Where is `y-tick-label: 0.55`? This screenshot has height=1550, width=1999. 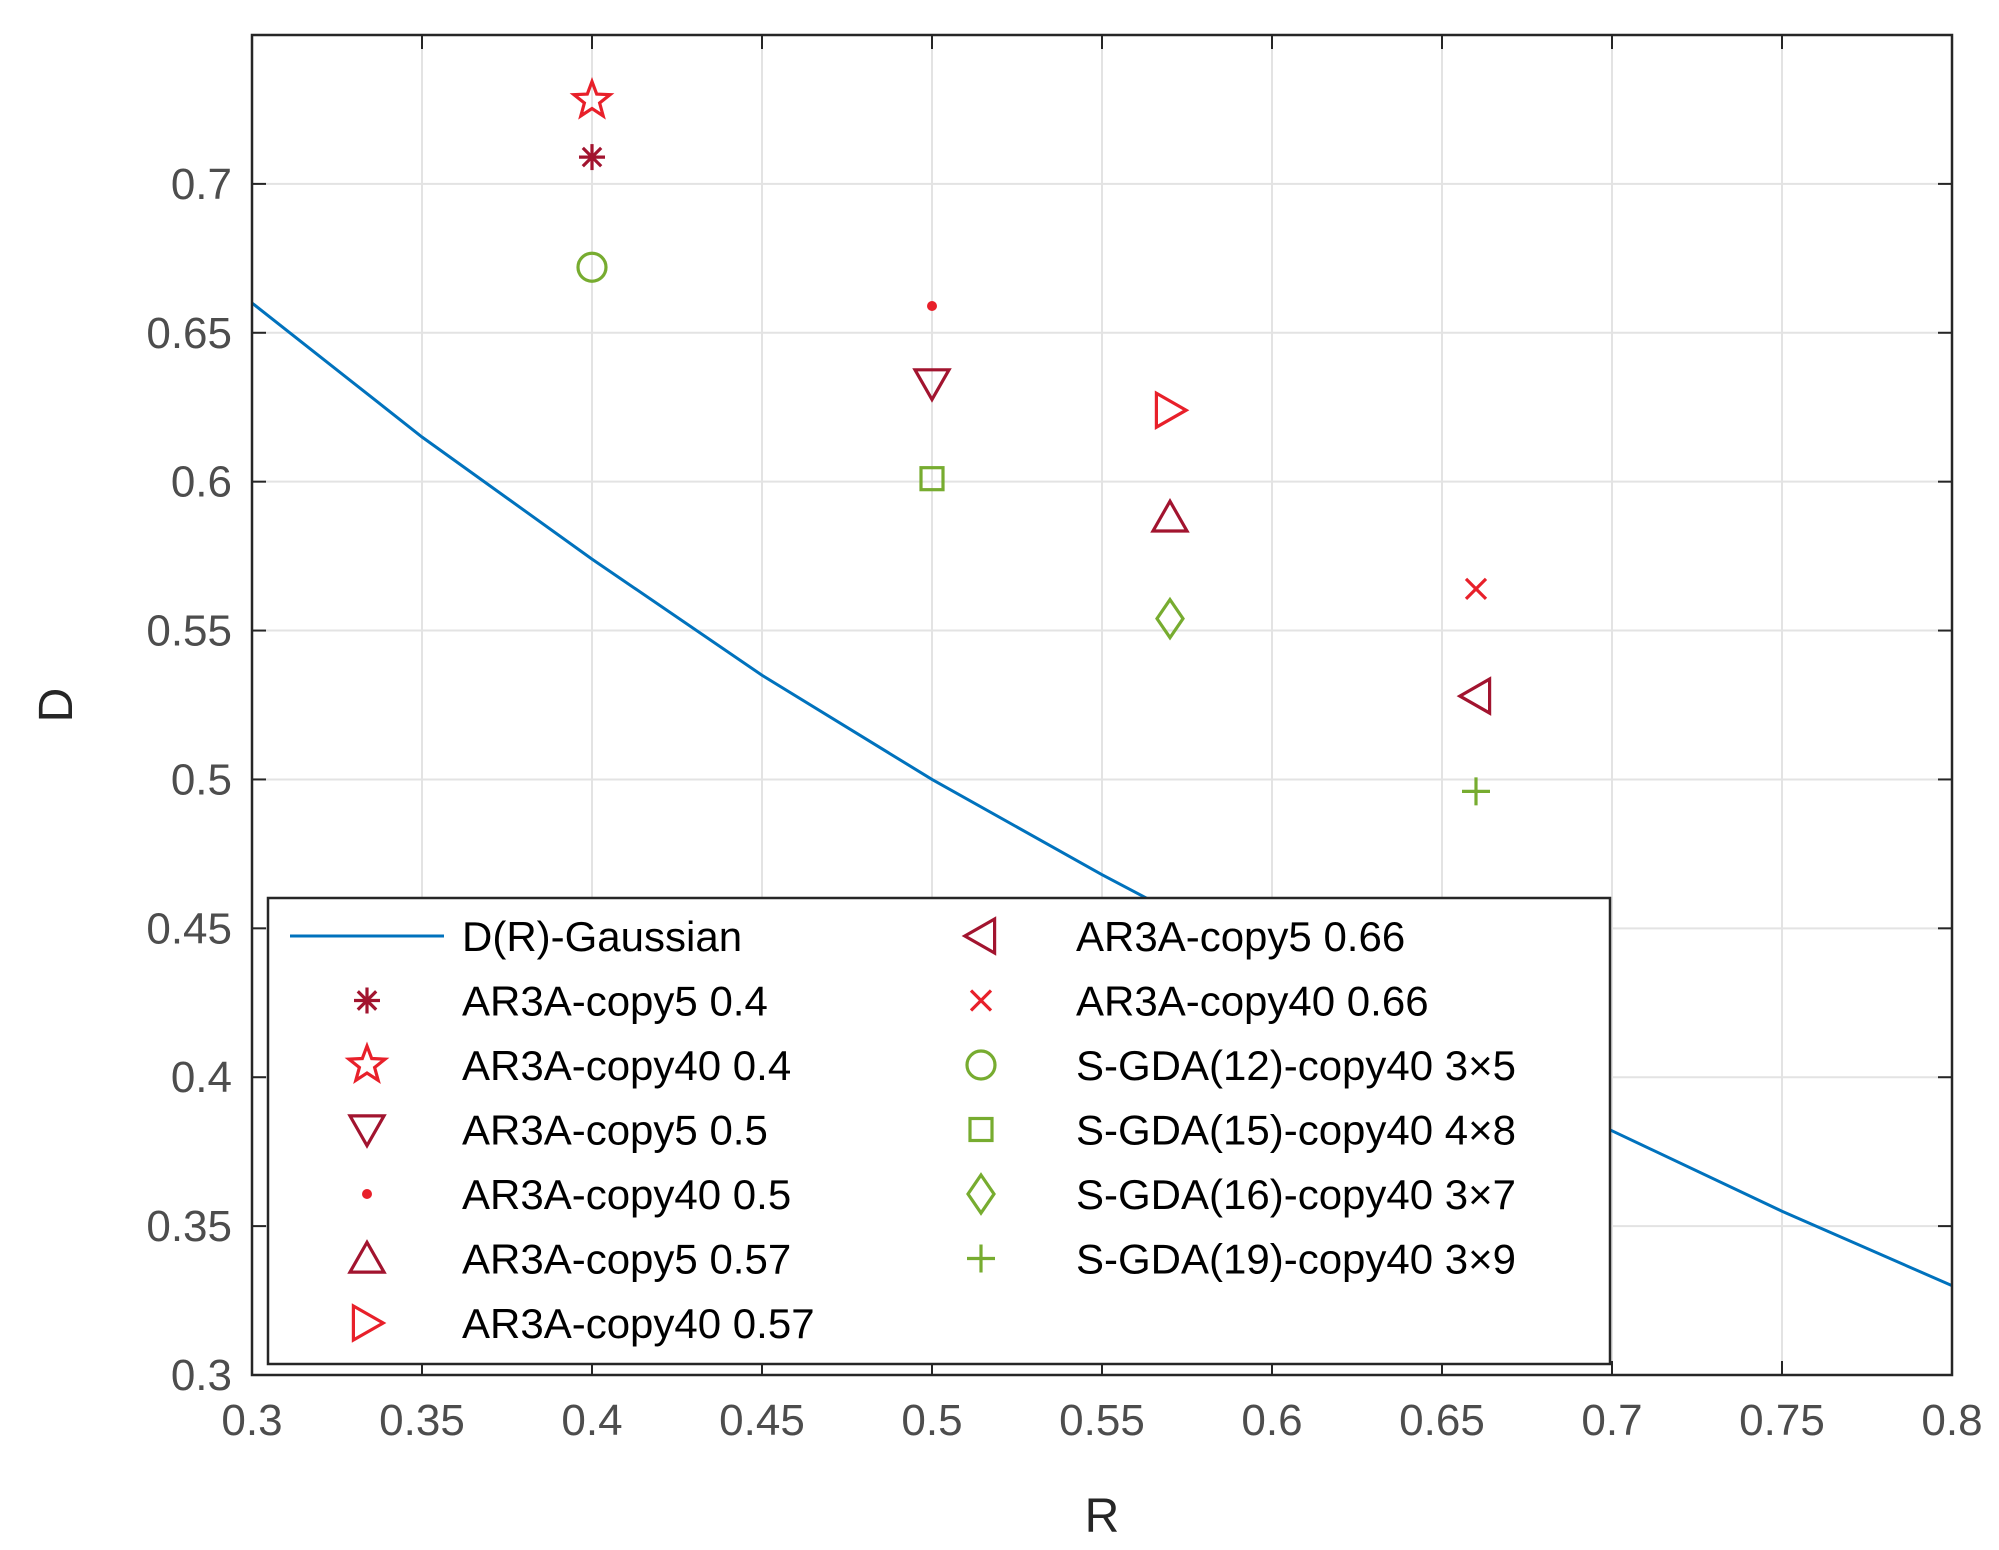
y-tick-label: 0.55 is located at coordinates (189, 631).